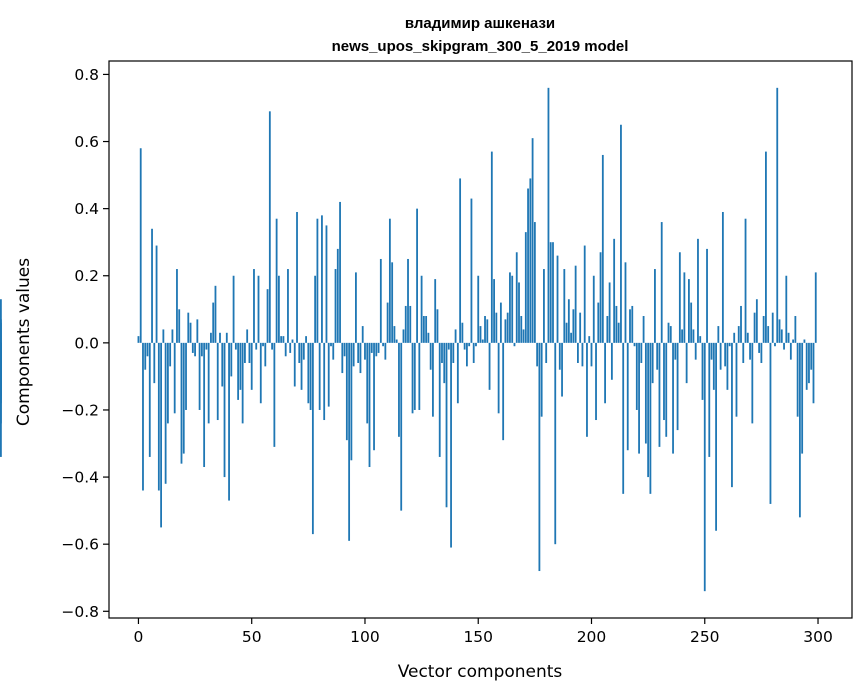 The height and width of the screenshot is (696, 867). I want to click on y-tick-label: −0.2, so click(80, 410).